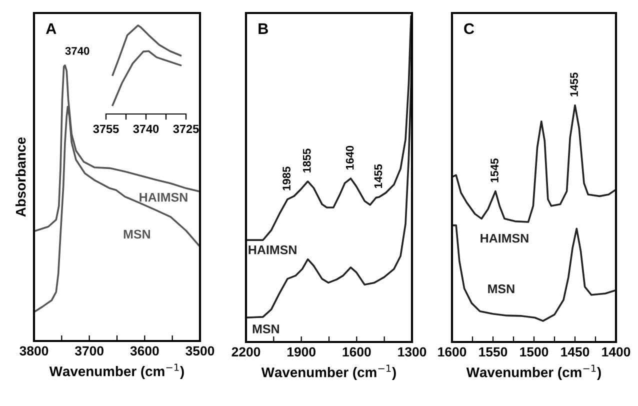 This screenshot has width=638, height=406. I want to click on x-tick-label: 2200, so click(246, 352).